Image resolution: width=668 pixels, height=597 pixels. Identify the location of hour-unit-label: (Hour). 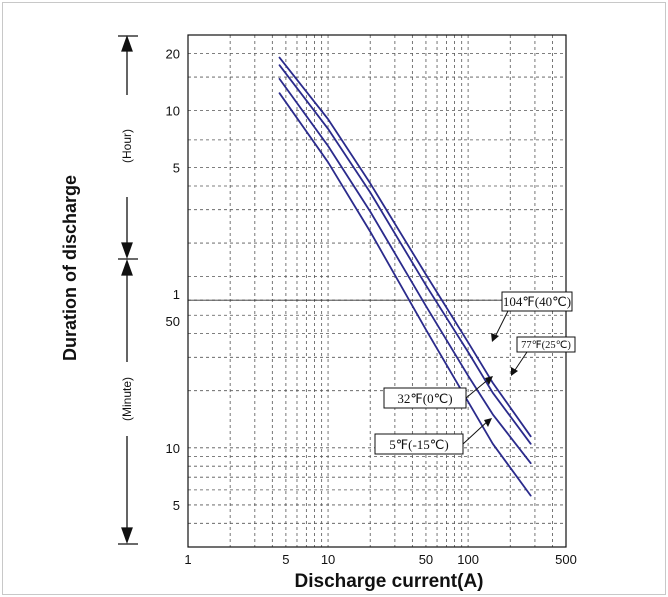
(127, 146).